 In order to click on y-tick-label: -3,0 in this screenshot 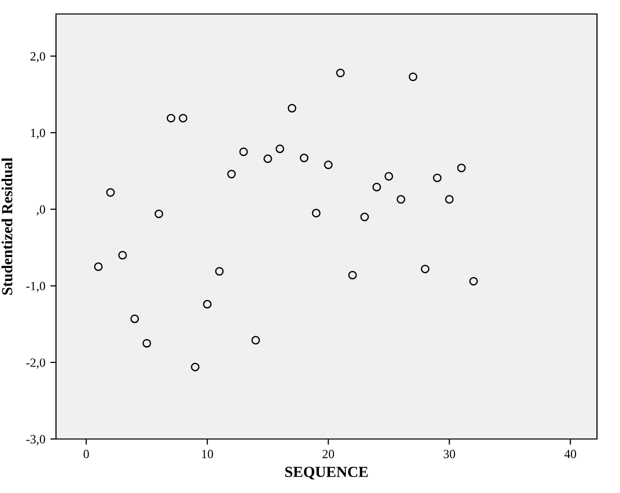, I will do `click(36, 440)`.